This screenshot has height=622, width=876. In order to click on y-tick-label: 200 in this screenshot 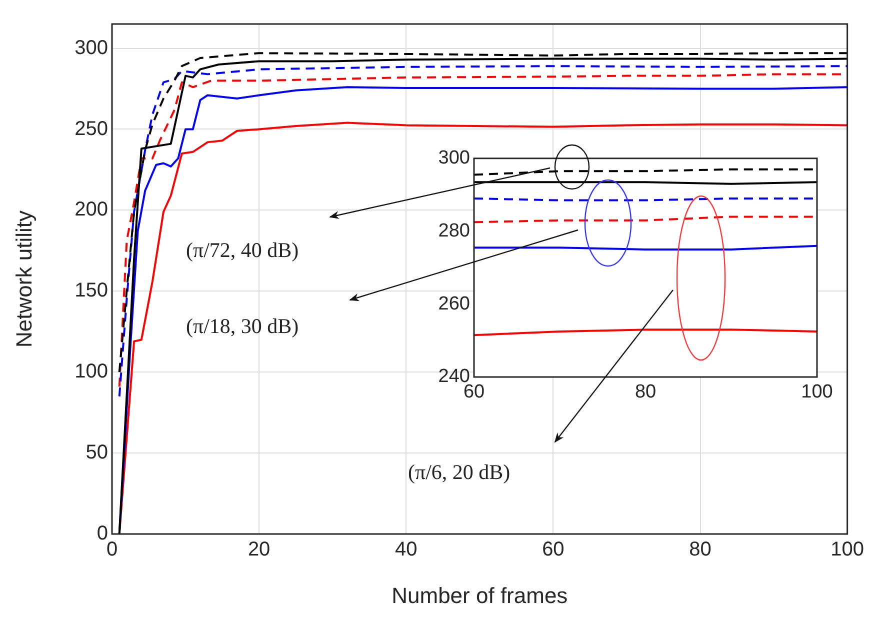, I will do `click(91, 209)`.